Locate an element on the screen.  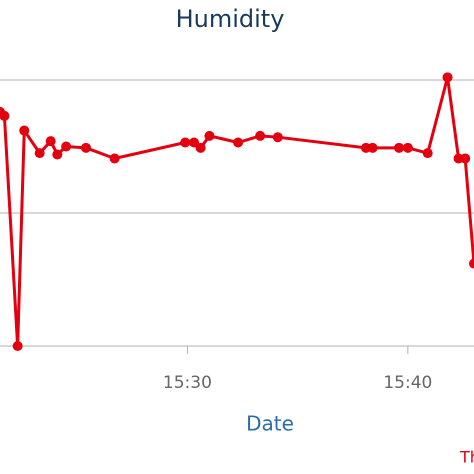
x-tick-label: 15:40 is located at coordinates (407, 383).